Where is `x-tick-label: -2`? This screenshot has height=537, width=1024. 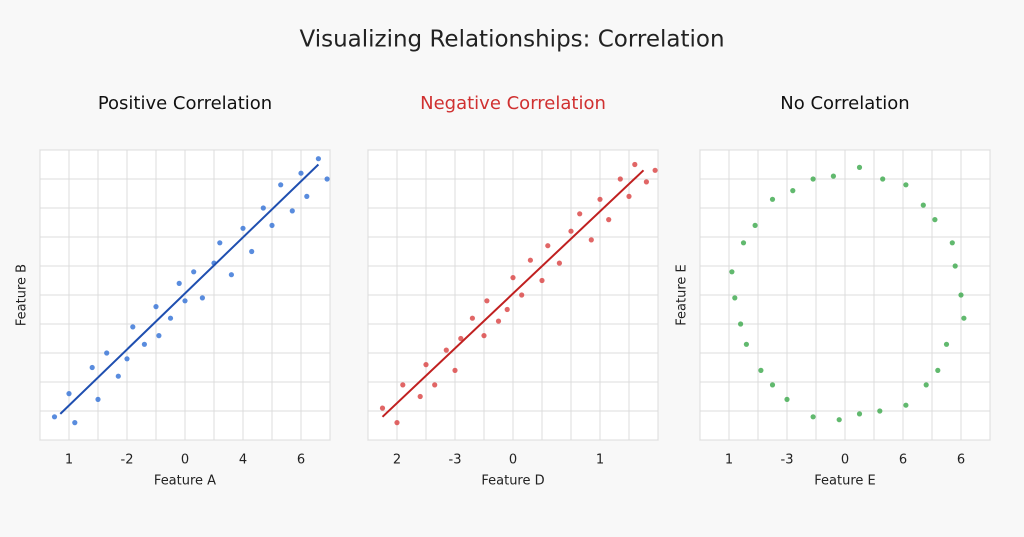
x-tick-label: -2 is located at coordinates (127, 460).